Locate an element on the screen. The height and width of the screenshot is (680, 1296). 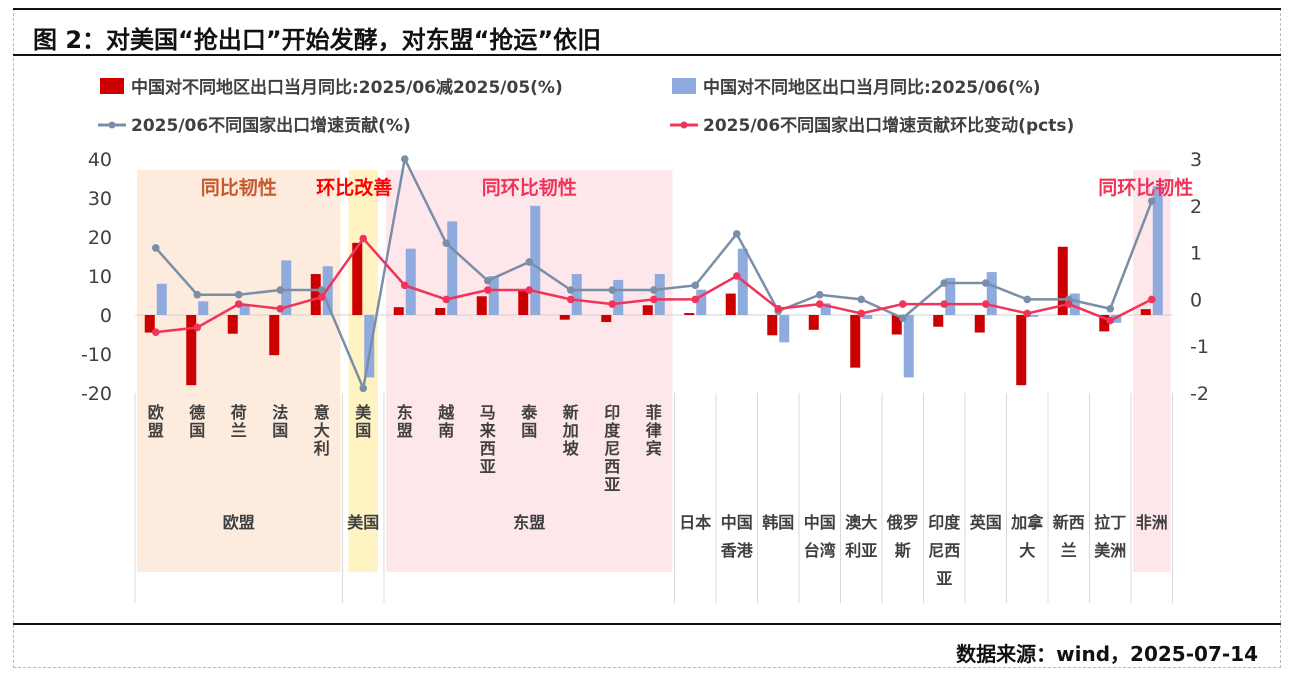
category-label: 韩国 is located at coordinates (778, 522).